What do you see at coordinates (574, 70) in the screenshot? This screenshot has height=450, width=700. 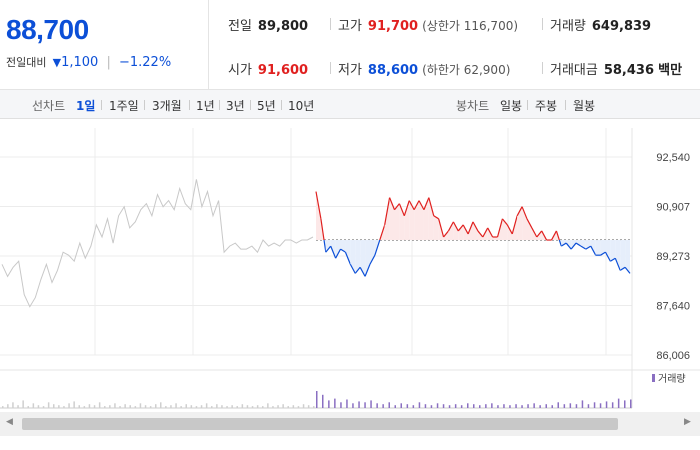 I see `trade-value-label: 거래대금` at bounding box center [574, 70].